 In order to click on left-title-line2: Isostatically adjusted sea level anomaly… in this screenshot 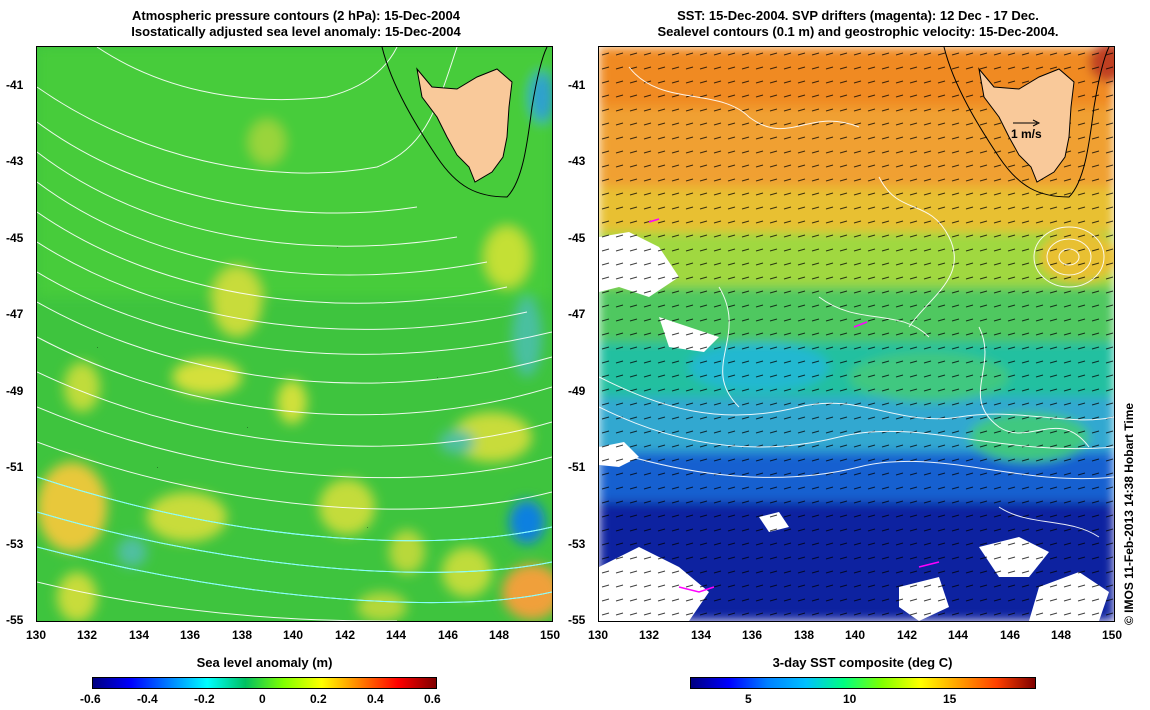, I will do `click(296, 31)`.